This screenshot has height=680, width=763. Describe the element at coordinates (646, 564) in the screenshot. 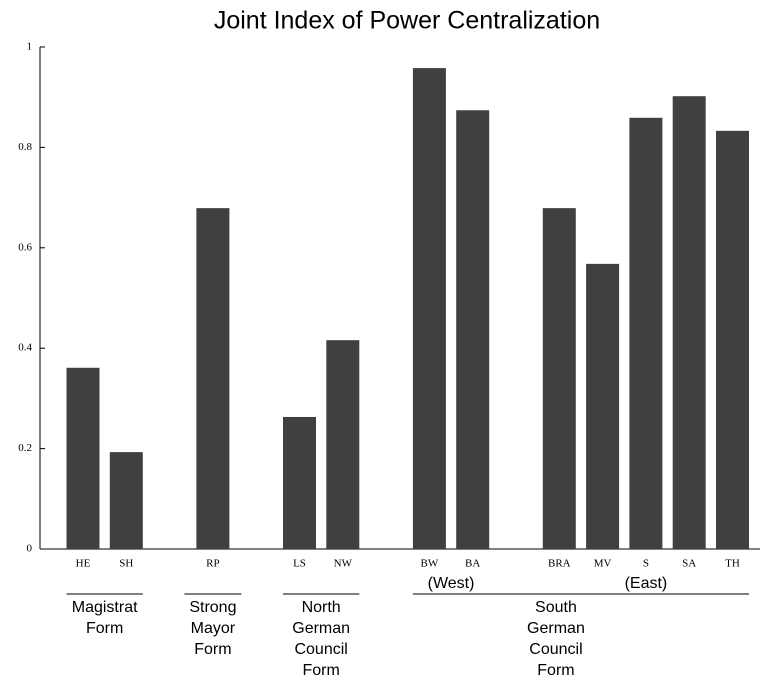

I see `x-tick-label: S` at that location.